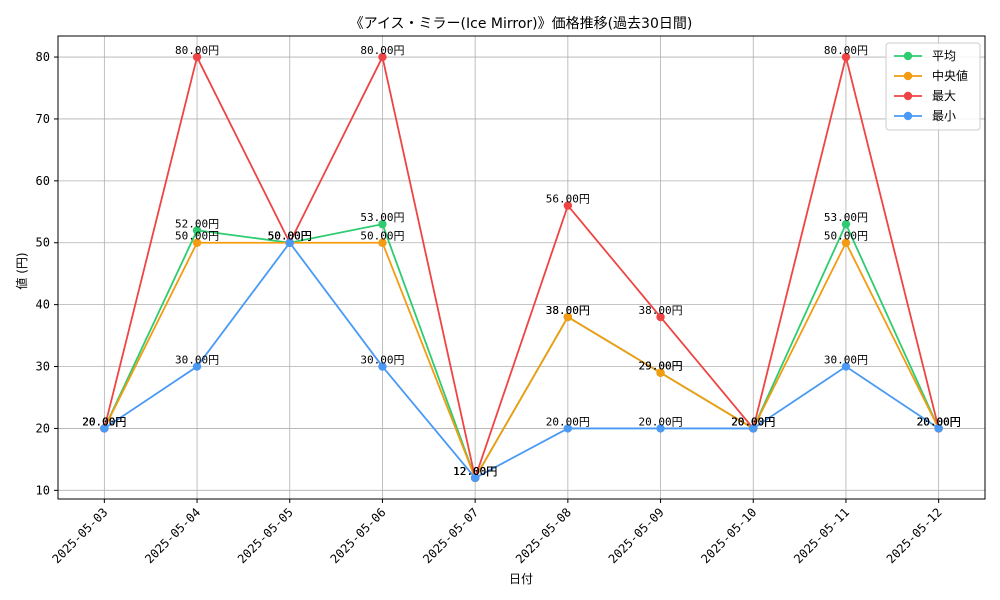  What do you see at coordinates (43, 243) in the screenshot?
I see `y-tick-label: 50` at bounding box center [43, 243].